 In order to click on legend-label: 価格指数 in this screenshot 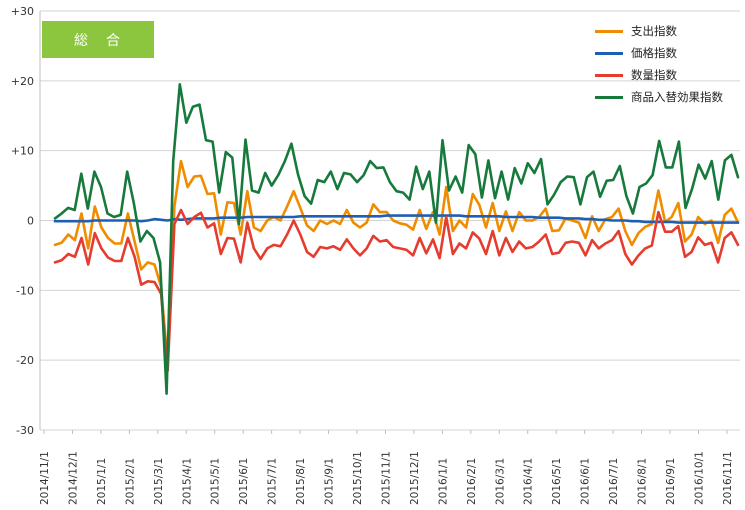, I will do `click(654, 53)`.